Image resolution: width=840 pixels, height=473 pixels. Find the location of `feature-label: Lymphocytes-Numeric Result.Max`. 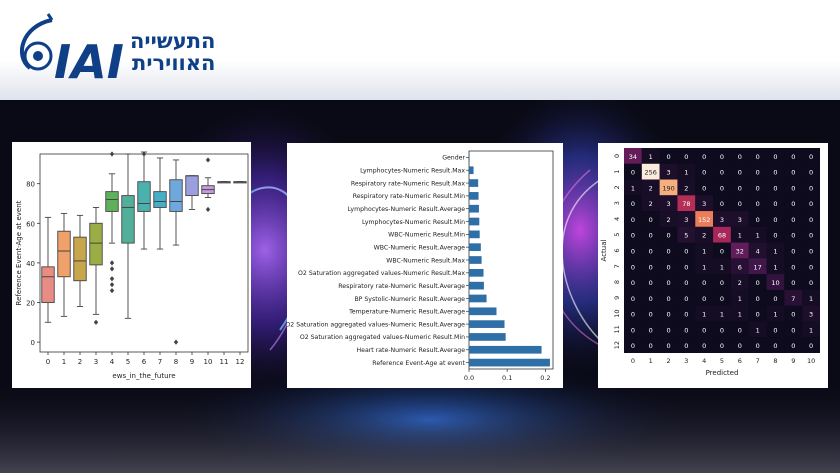

feature-label: Lymphocytes-Numeric Result.Max is located at coordinates (412, 171).